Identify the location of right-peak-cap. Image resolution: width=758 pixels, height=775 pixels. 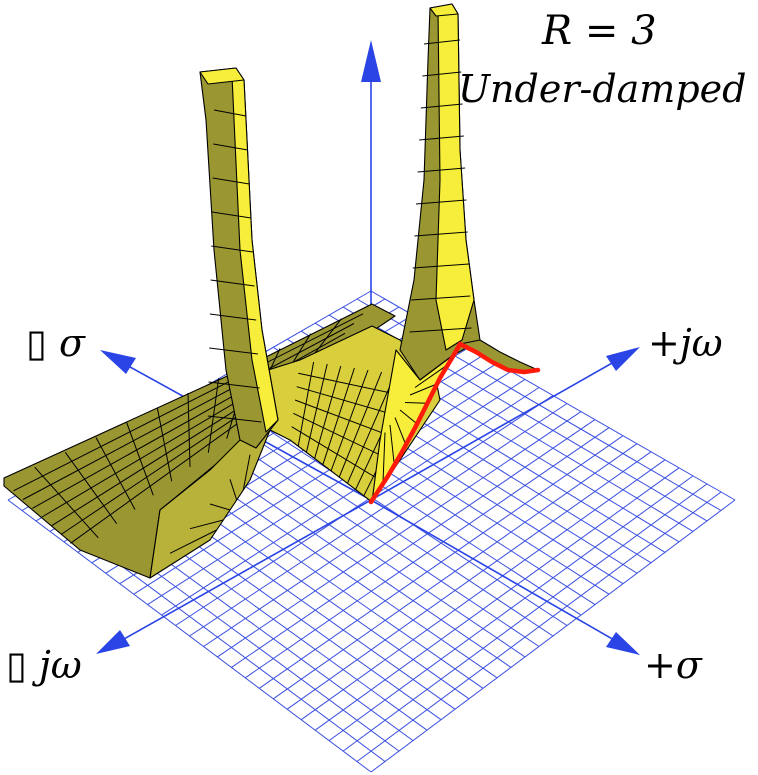
(444, 10).